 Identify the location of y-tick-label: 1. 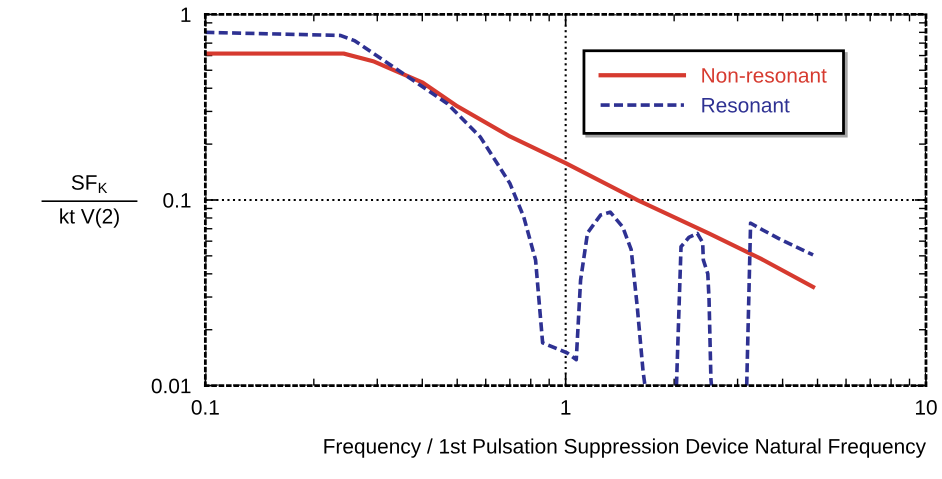
(185, 15).